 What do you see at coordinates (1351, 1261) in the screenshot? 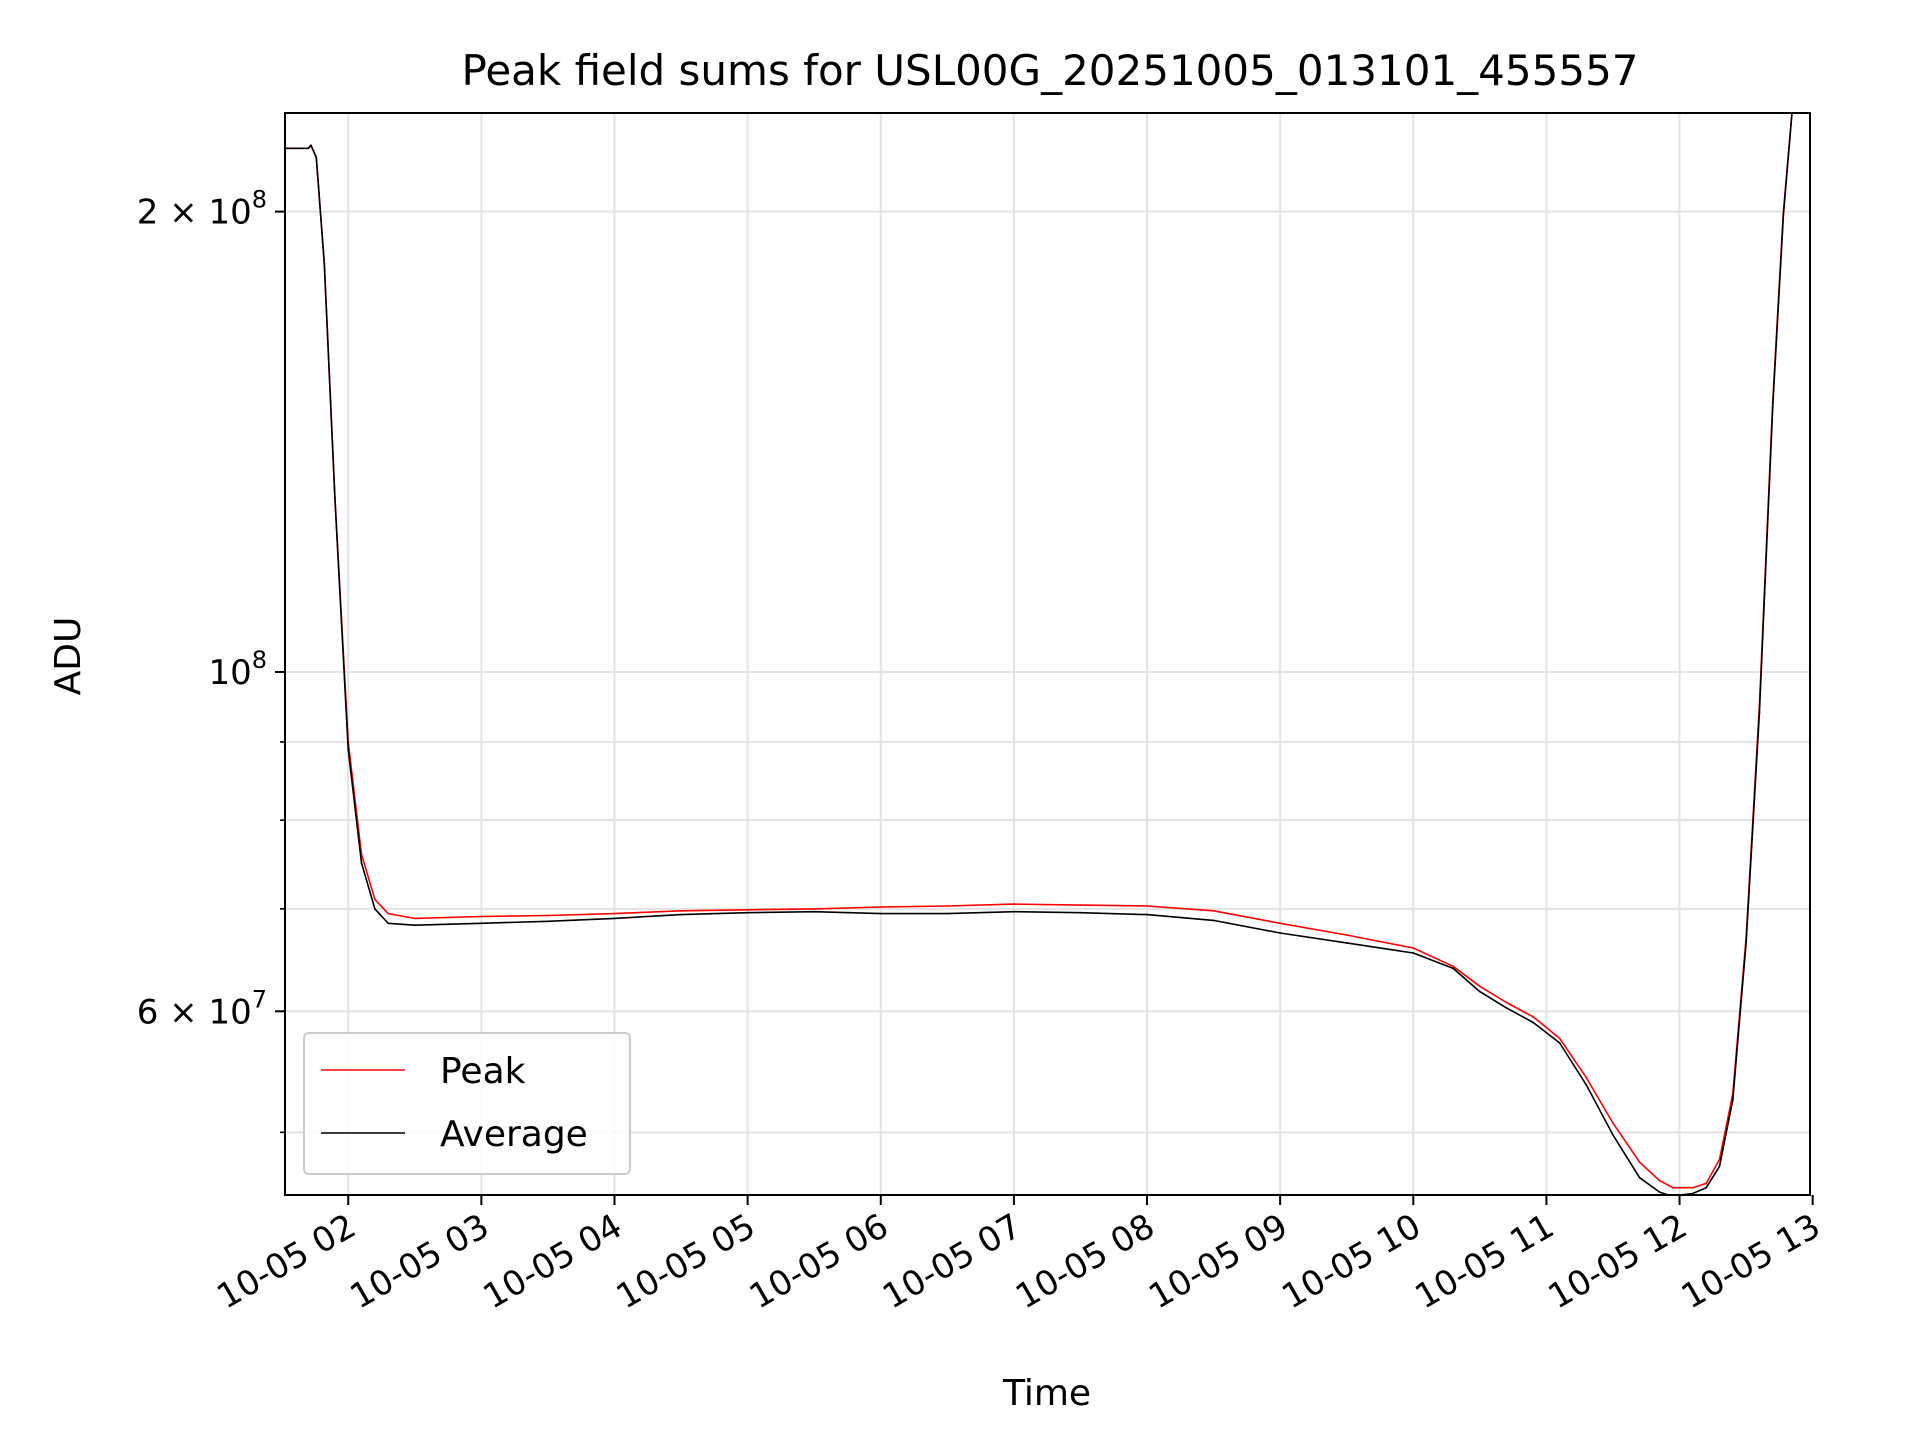
I see `x-tick-label: 10-05 10` at bounding box center [1351, 1261].